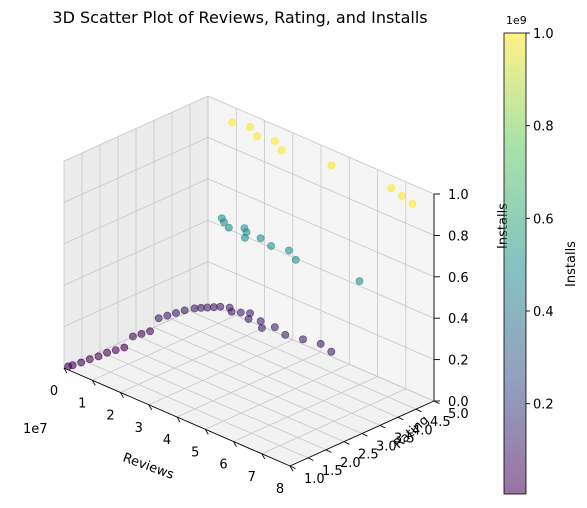  Describe the element at coordinates (110, 416) in the screenshot. I see `x-tick-label: 2` at that location.